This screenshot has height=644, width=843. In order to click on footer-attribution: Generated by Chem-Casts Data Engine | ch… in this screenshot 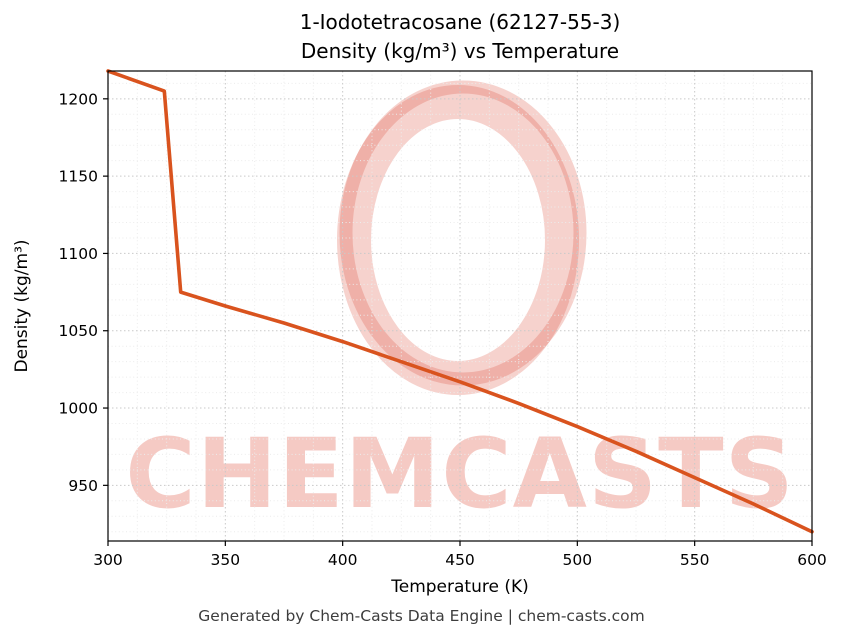, I will do `click(421, 616)`.